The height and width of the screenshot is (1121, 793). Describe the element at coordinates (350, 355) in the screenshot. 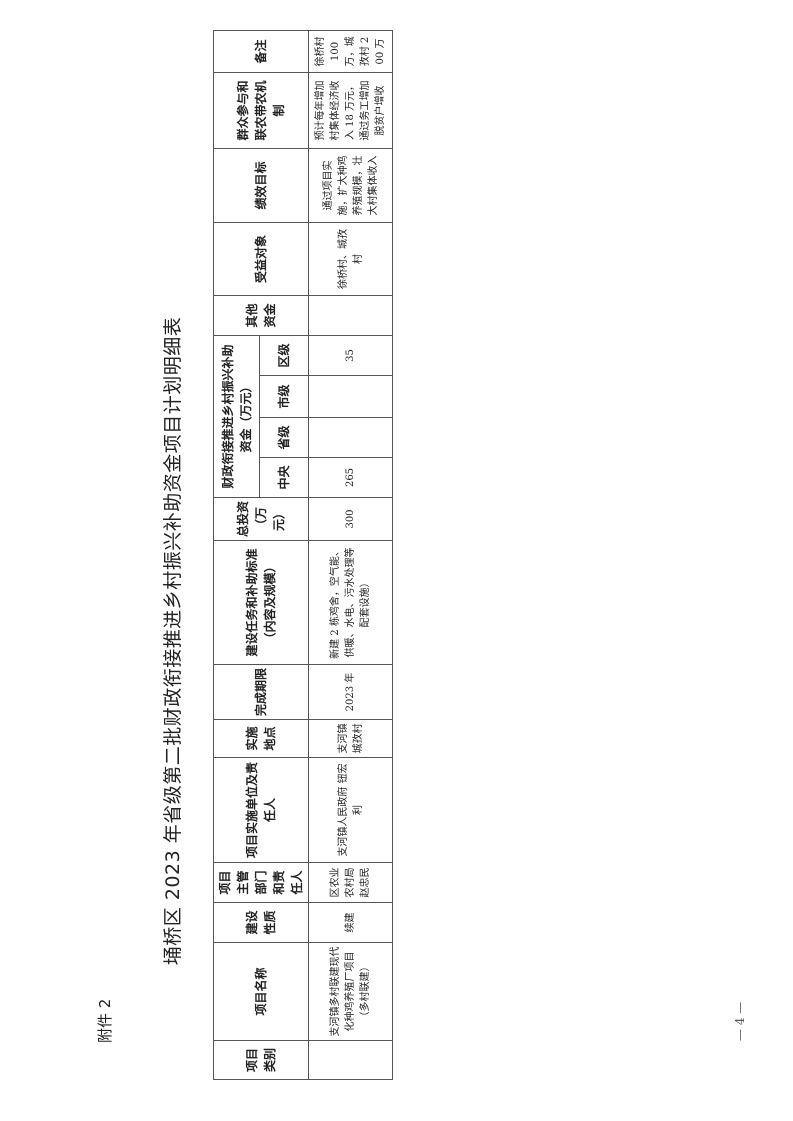

I see `cell-district: 35` at that location.